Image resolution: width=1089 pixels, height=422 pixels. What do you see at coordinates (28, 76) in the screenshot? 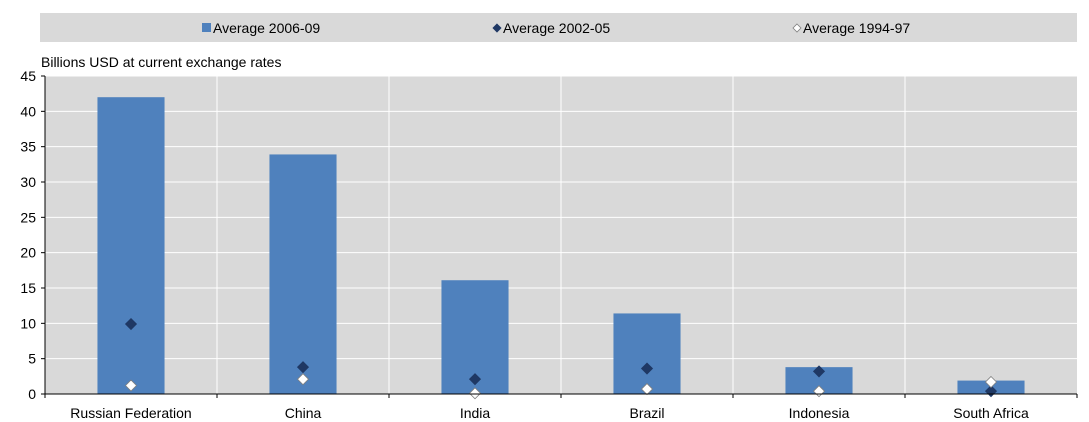
I see `y-tick-label: 45` at bounding box center [28, 76].